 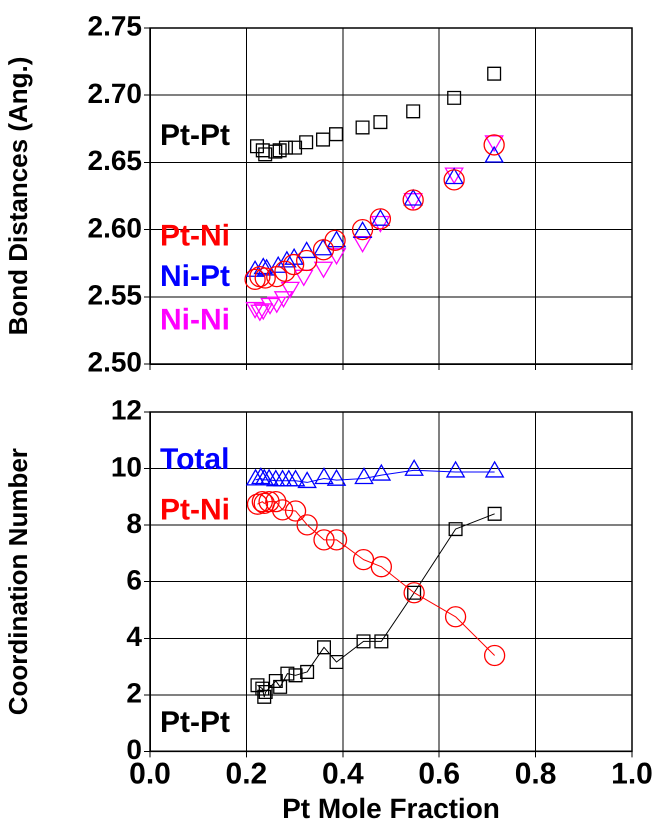 I want to click on x-tick-label: 1.0, so click(x=632, y=774).